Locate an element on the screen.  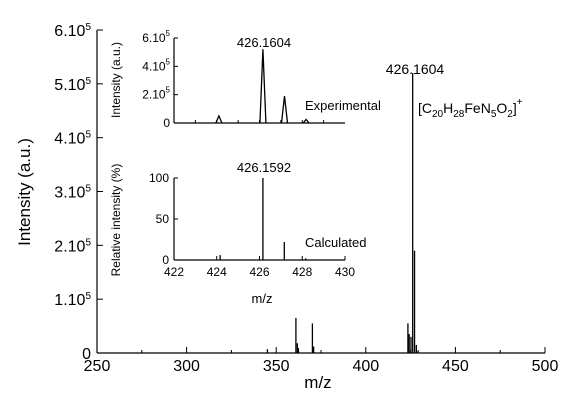
formula-sub: 5 is located at coordinates (494, 114).